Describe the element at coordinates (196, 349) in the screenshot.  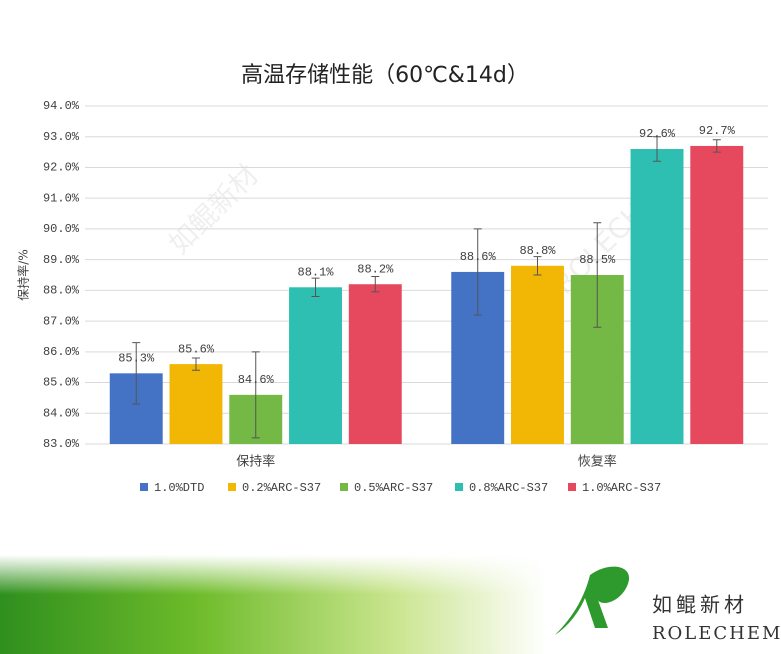
I see `value-label: 85.6%` at that location.